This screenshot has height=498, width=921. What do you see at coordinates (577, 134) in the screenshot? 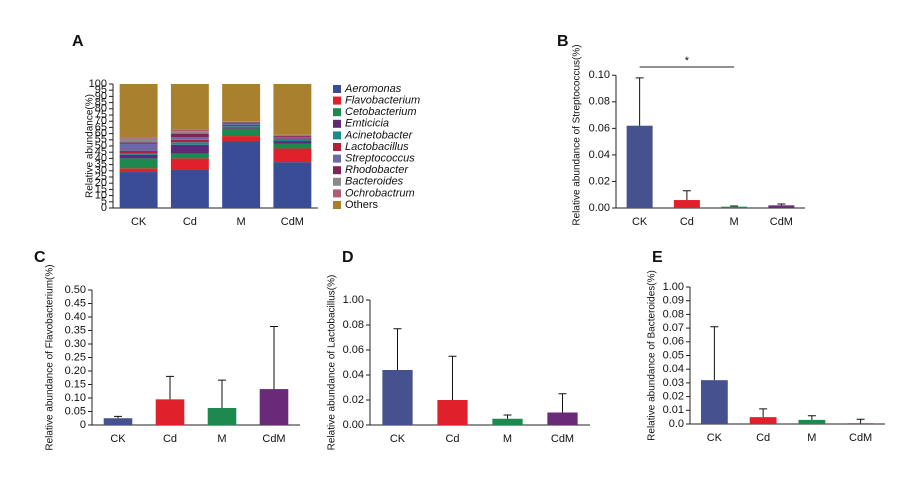
I see `y-axis-title: Relative abundance of Streptococcus(%)` at bounding box center [577, 134].